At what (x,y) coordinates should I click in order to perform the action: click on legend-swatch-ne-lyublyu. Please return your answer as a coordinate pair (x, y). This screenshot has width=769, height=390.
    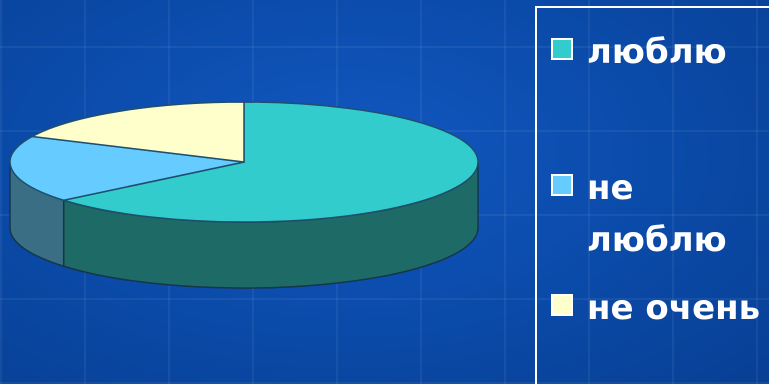
    Looking at the image, I should click on (562, 185).